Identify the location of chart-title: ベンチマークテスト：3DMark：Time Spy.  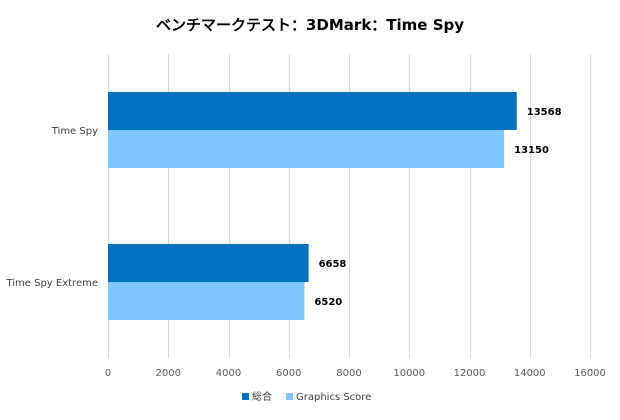
(310, 25).